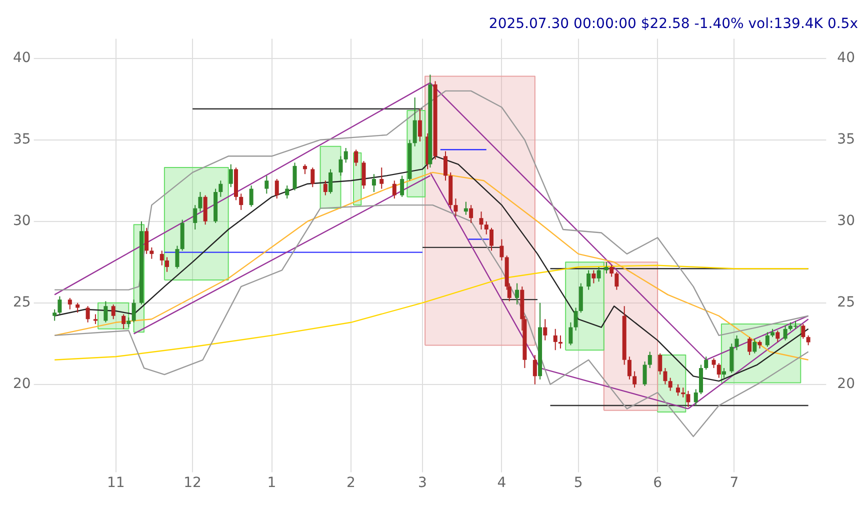  What do you see at coordinates (21, 139) in the screenshot?
I see `y-tick-label: 35` at bounding box center [21, 139].